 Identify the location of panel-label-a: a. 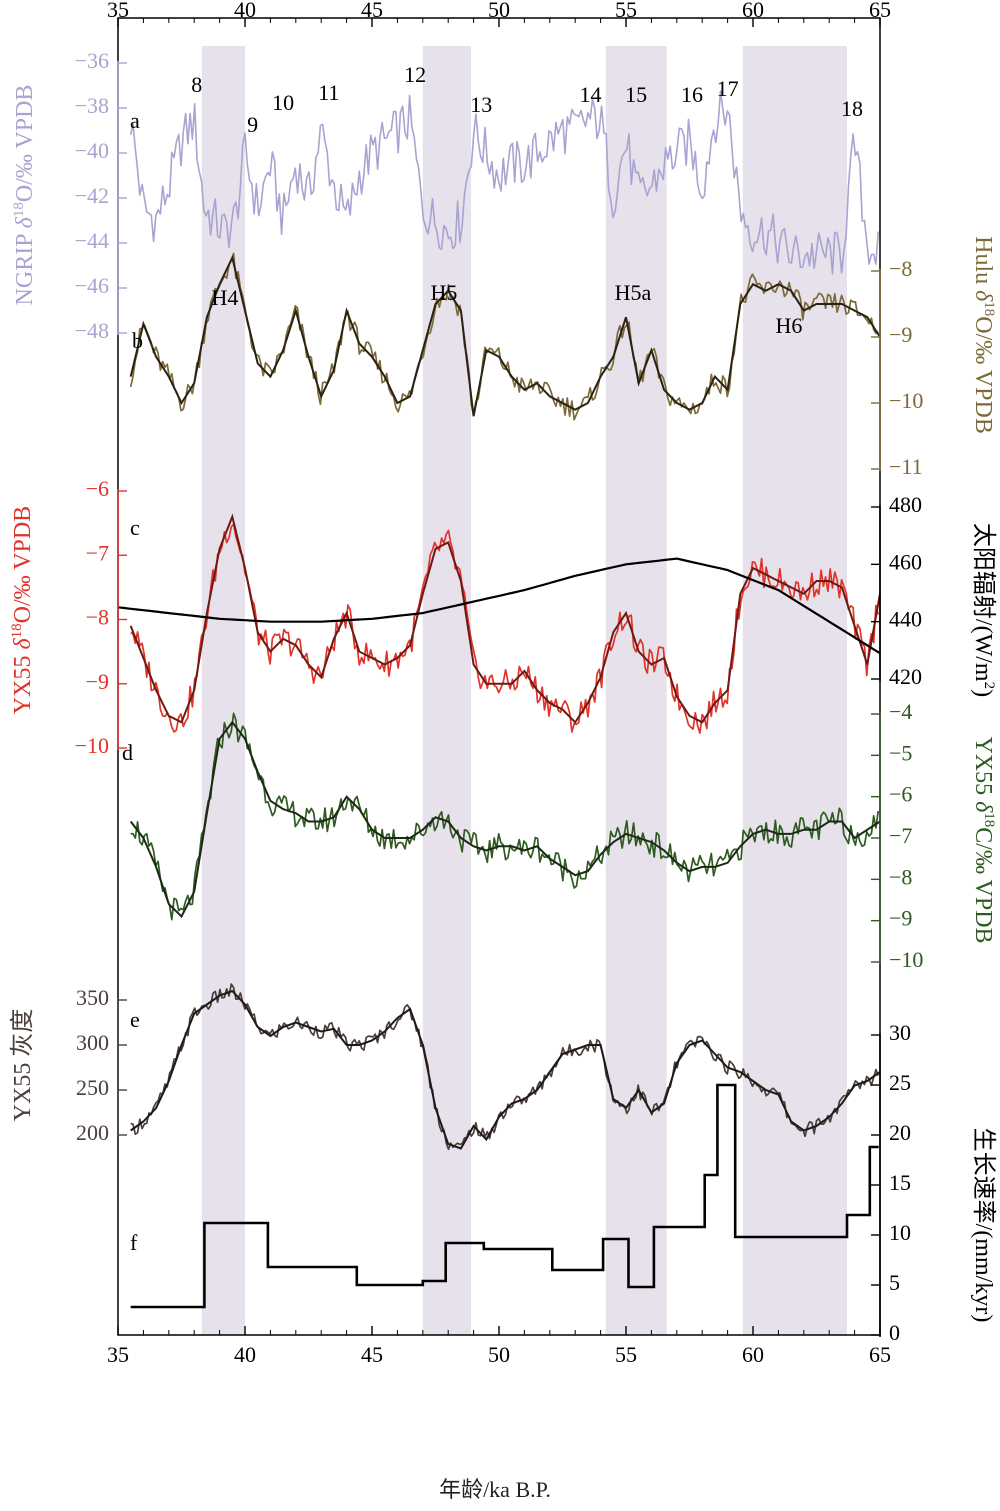
(135, 120).